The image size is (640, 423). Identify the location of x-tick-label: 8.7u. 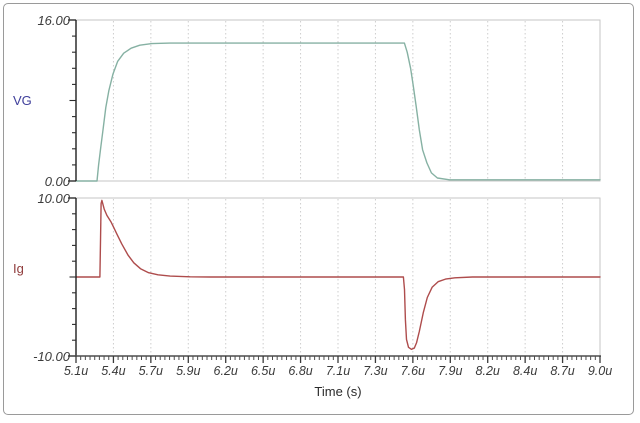
(562, 371).